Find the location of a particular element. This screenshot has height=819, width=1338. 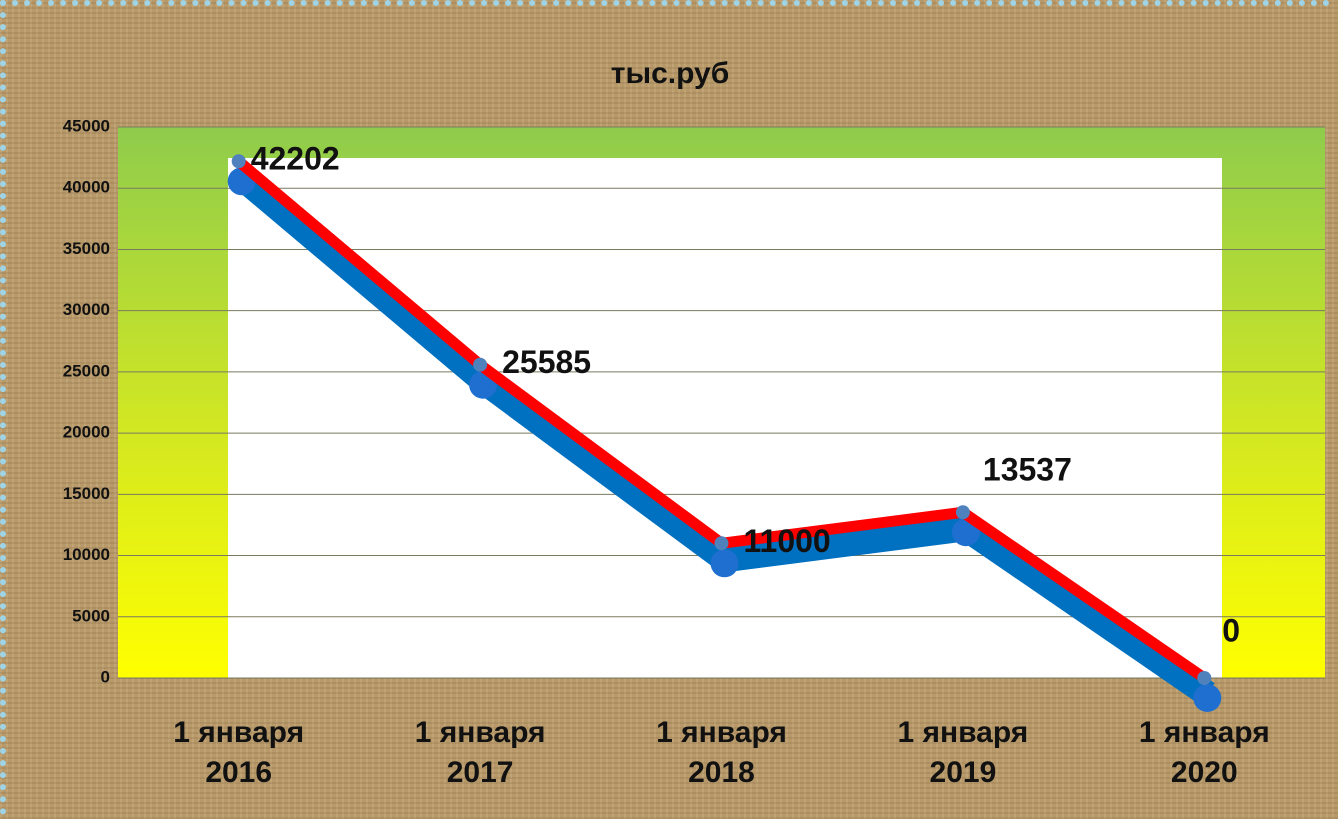

y-tick-label: 30000 is located at coordinates (86, 309).